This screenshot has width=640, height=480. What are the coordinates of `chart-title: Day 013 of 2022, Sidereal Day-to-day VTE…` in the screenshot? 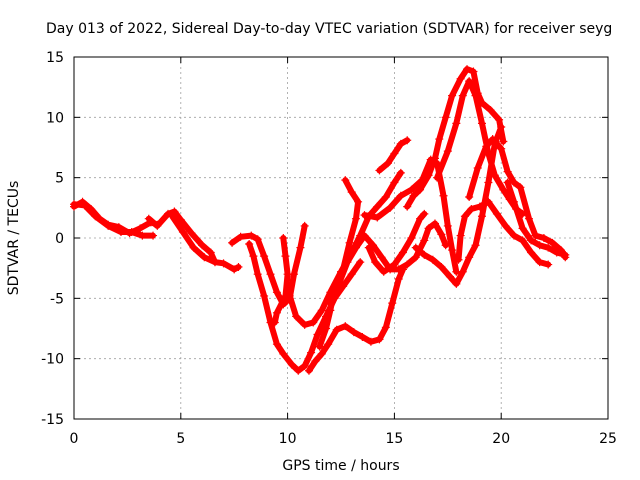 It's located at (329, 29).